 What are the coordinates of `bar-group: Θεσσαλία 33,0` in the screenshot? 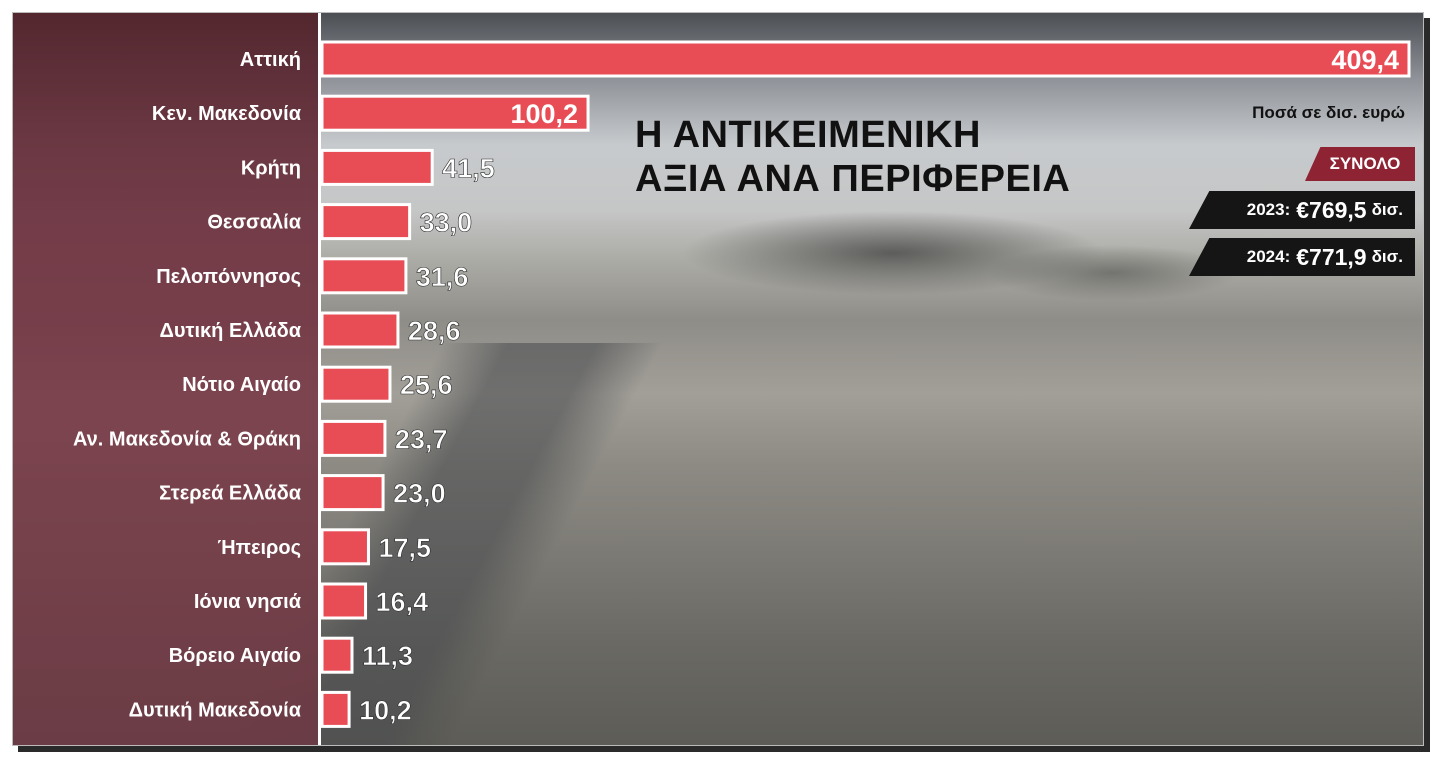 It's located at (340, 222).